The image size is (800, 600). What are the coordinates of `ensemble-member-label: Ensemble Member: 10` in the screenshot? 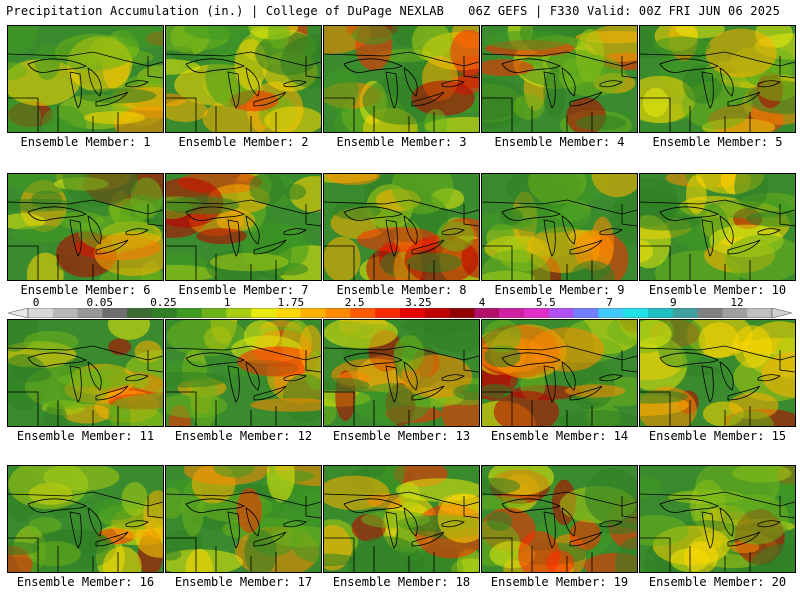 It's located at (717, 290).